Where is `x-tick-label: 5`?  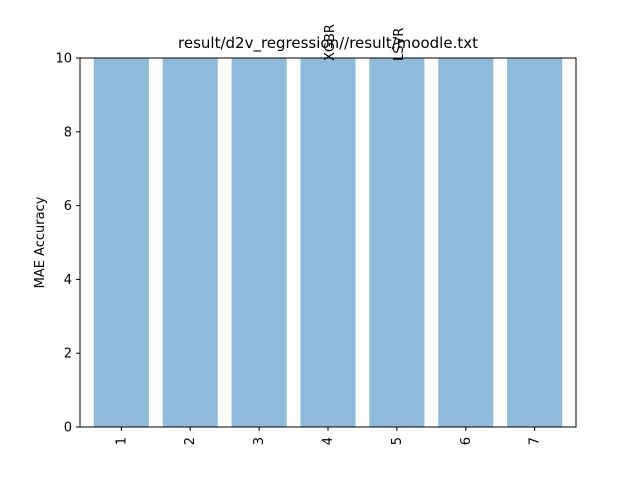
x-tick-label: 5 is located at coordinates (397, 441).